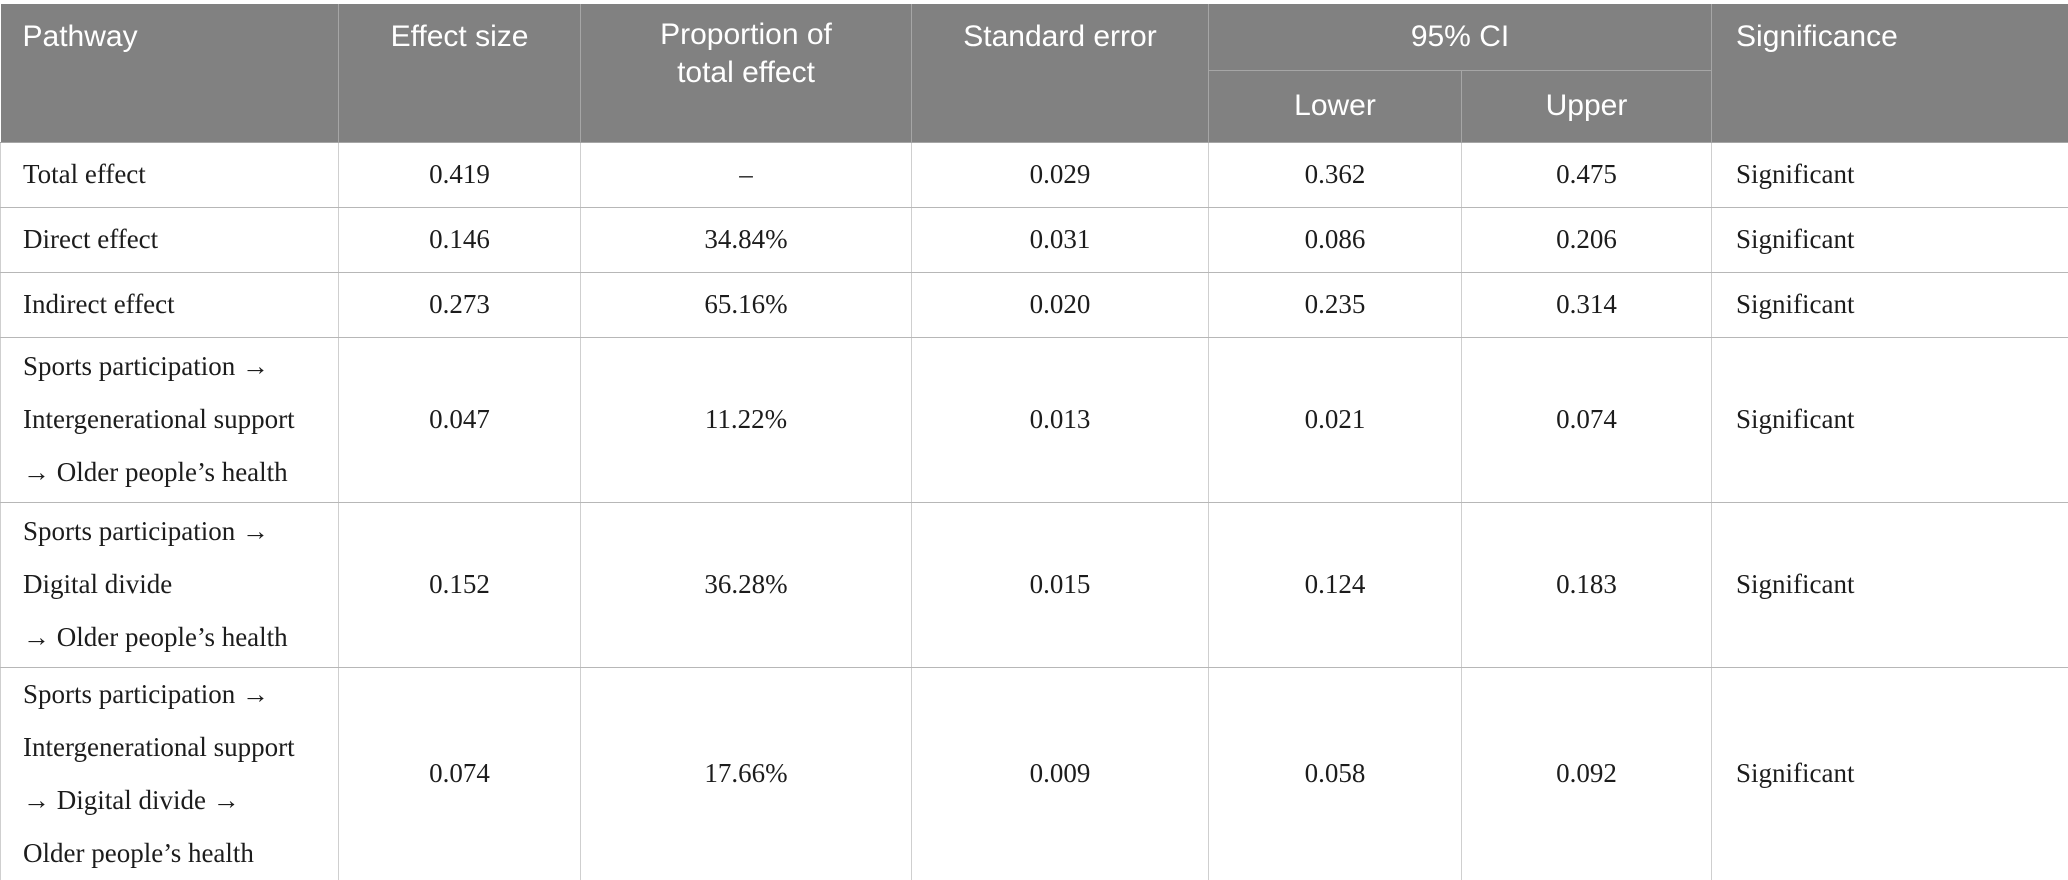  What do you see at coordinates (169, 239) in the screenshot?
I see `cell-pathway: Direct effect` at bounding box center [169, 239].